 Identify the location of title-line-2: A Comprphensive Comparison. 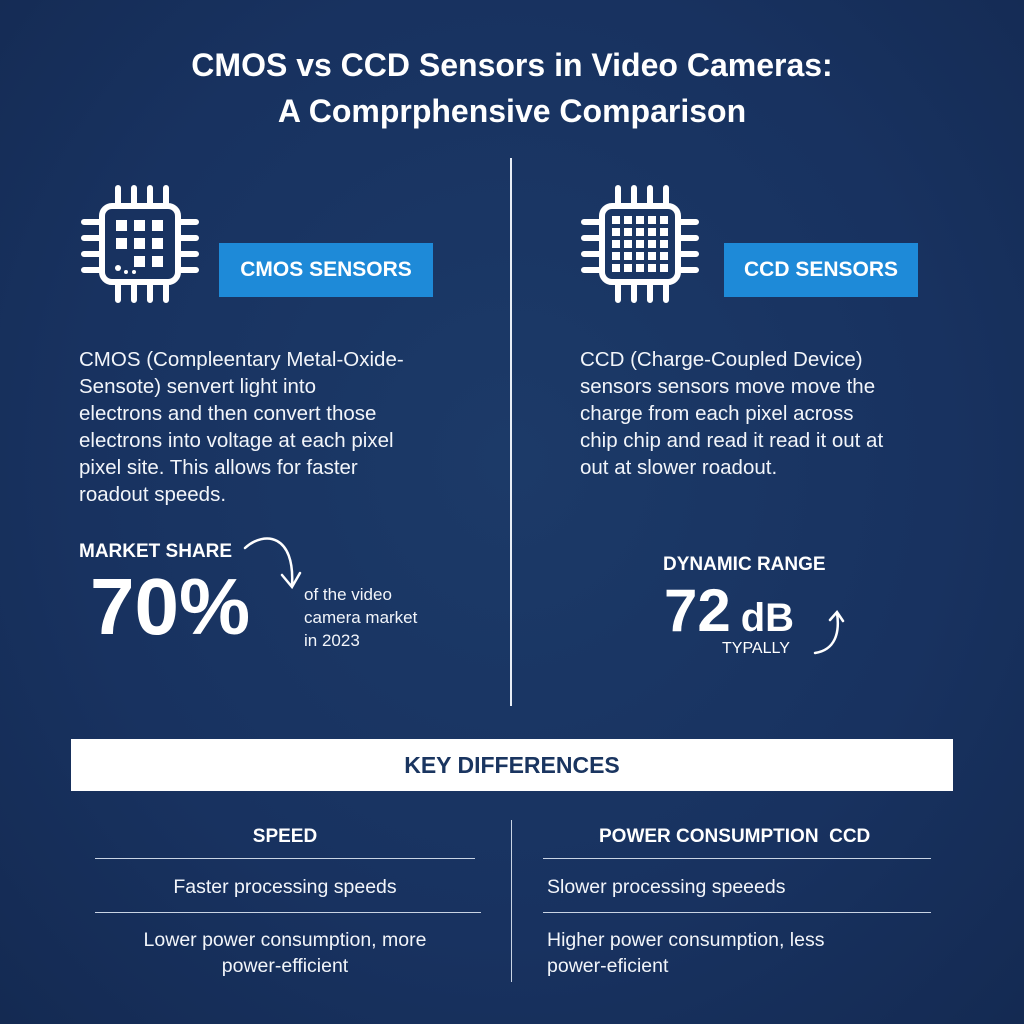
(512, 111).